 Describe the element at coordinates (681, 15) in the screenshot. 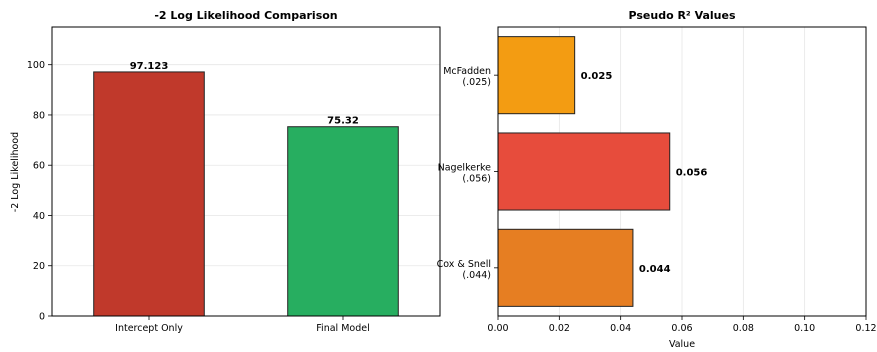

I see `right-chart-title: Pseudo R² Values` at that location.